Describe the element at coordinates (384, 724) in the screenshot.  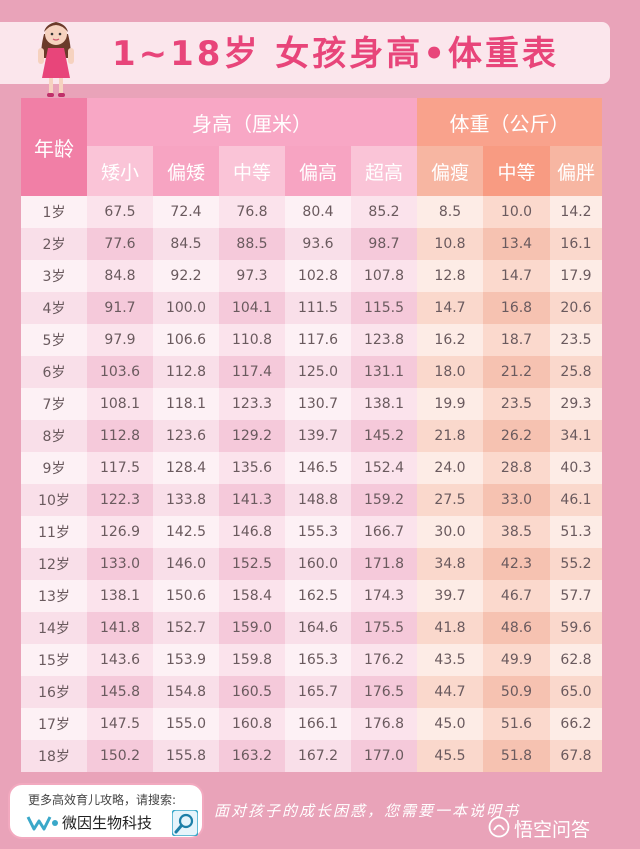
I see `height-cell: 176.8` at that location.